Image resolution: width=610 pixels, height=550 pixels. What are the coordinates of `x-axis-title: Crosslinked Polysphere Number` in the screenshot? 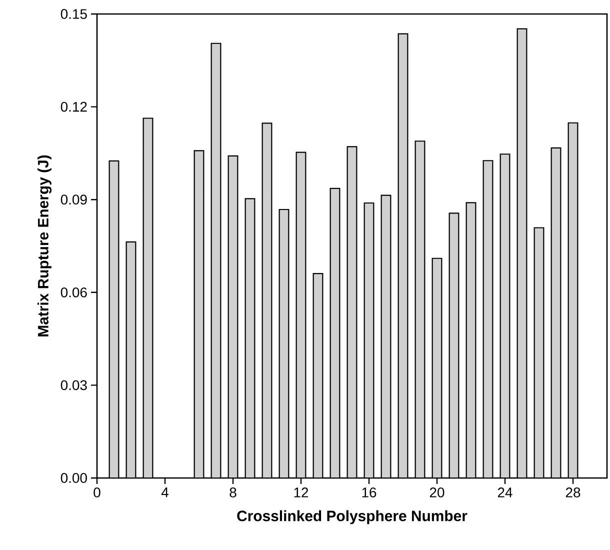 It's located at (352, 517).